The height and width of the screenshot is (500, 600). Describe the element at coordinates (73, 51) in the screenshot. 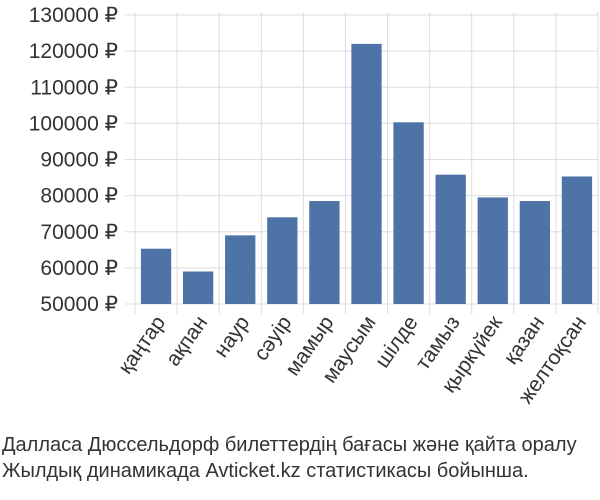

I see `y-tick-label: 120000 ₽` at that location.